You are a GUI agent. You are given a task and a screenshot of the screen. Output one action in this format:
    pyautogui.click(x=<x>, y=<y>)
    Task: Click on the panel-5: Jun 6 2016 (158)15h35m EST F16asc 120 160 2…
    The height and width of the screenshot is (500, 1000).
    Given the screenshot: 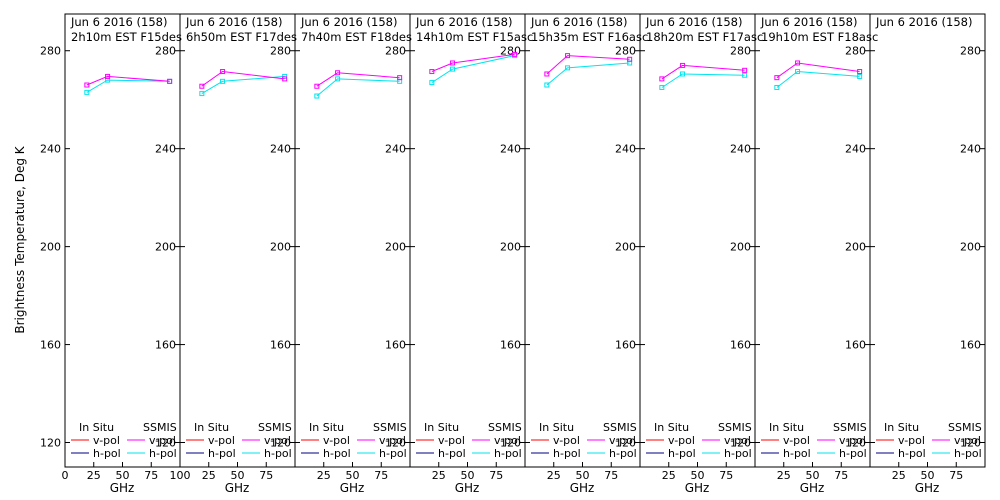 What is the action you would take?
    pyautogui.click(x=586, y=254)
    